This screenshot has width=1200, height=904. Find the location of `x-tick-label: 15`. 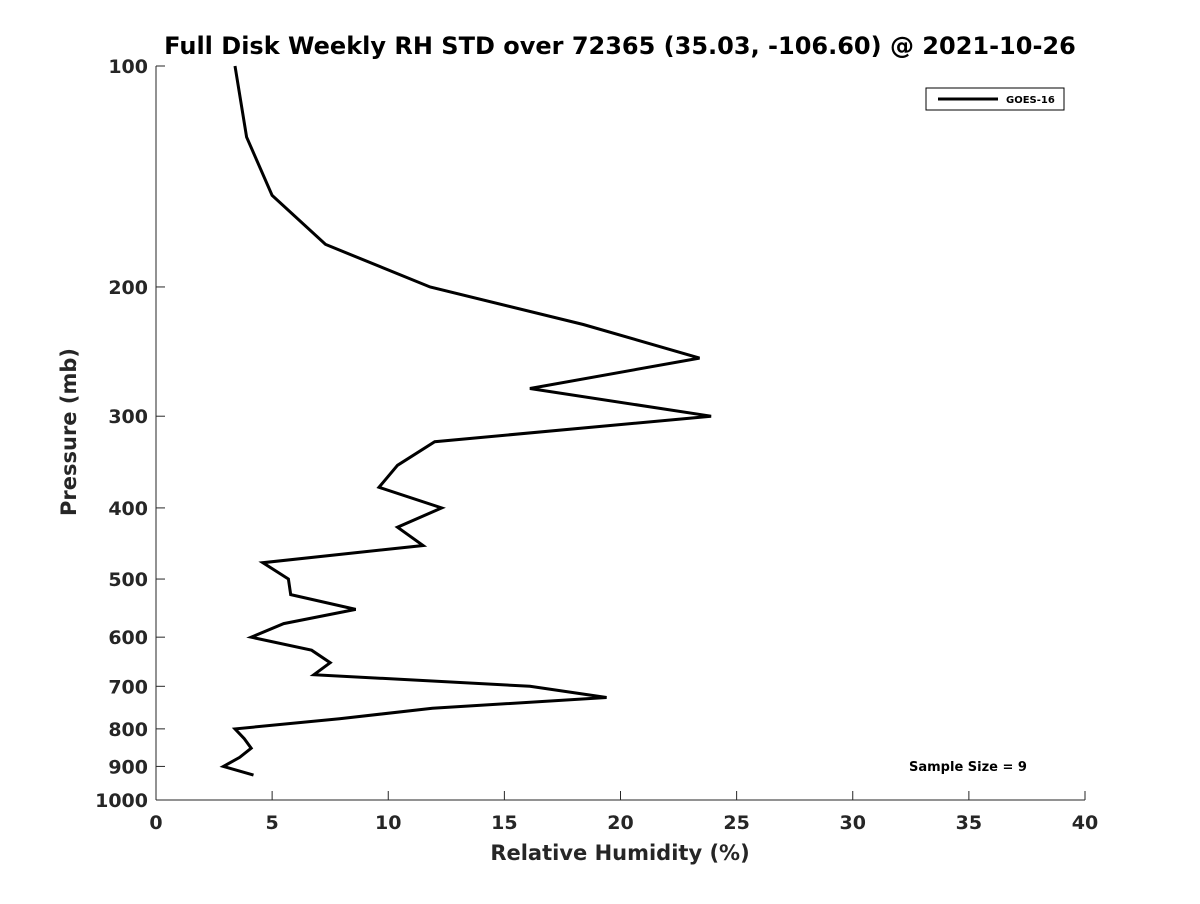

x-tick-label: 15 is located at coordinates (504, 823).